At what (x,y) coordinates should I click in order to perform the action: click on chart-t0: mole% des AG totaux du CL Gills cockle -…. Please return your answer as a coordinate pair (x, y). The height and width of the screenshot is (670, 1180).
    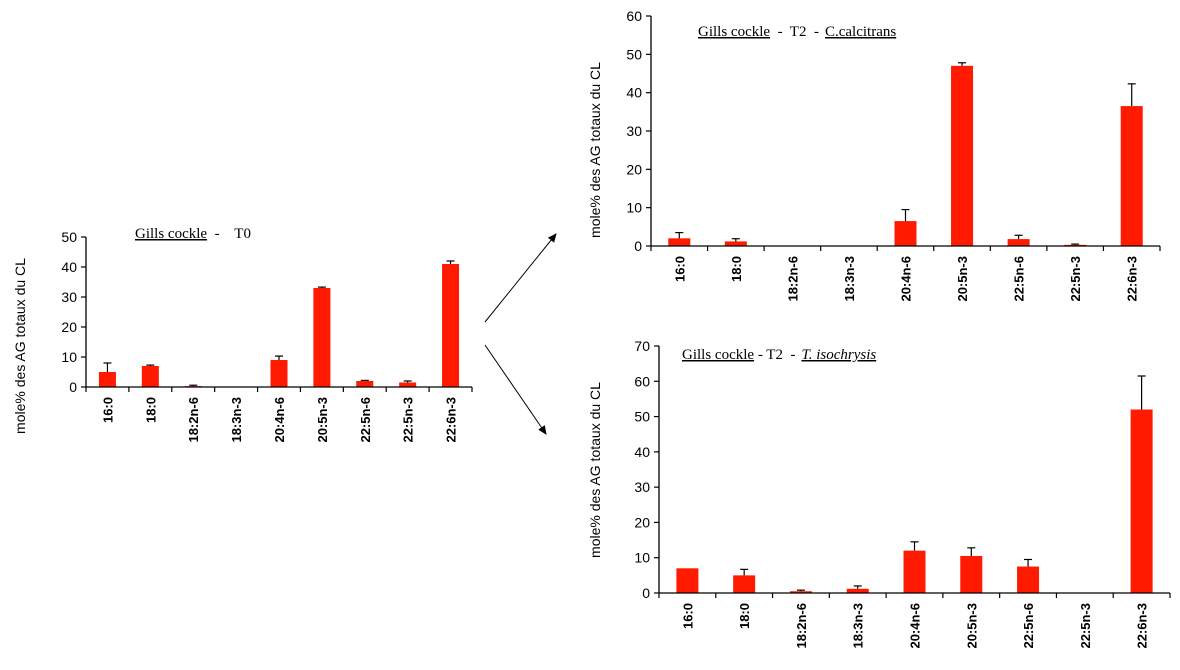
    Looking at the image, I should click on (242, 334).